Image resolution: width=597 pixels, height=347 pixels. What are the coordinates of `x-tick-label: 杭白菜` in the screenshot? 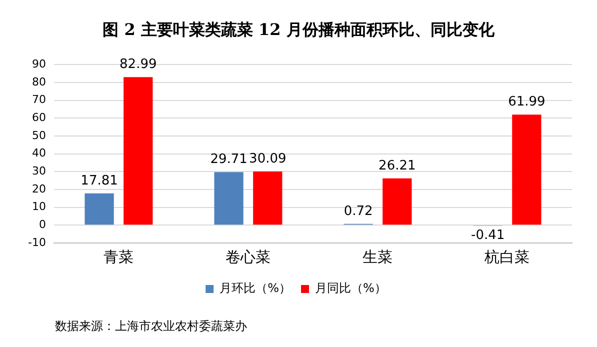 It's located at (507, 257).